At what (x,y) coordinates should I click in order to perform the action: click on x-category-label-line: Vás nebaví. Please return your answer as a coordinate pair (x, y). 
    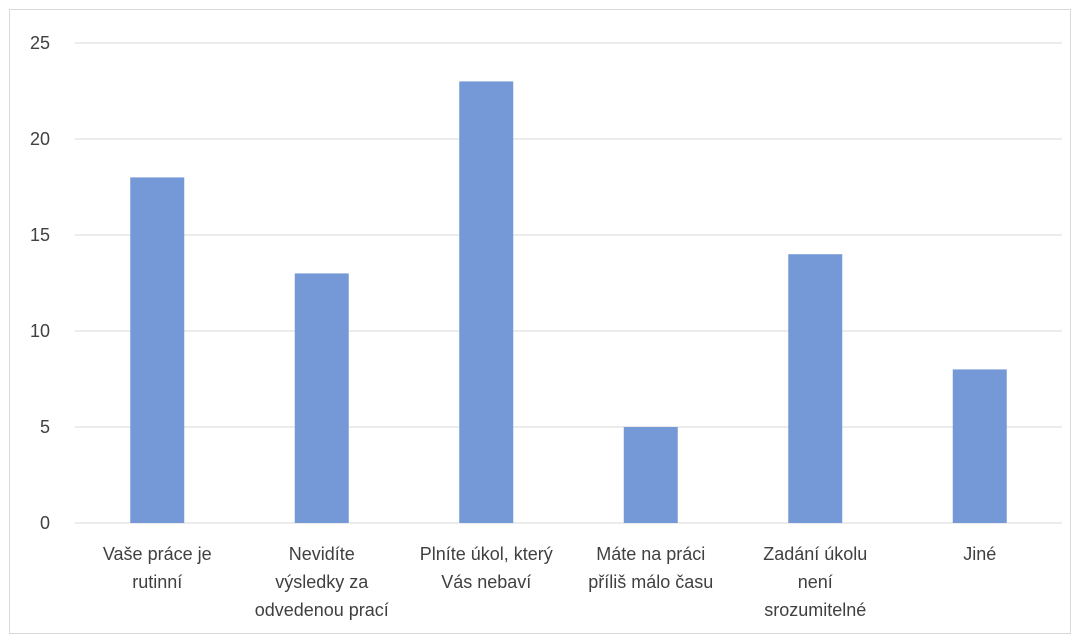
    Looking at the image, I should click on (486, 582).